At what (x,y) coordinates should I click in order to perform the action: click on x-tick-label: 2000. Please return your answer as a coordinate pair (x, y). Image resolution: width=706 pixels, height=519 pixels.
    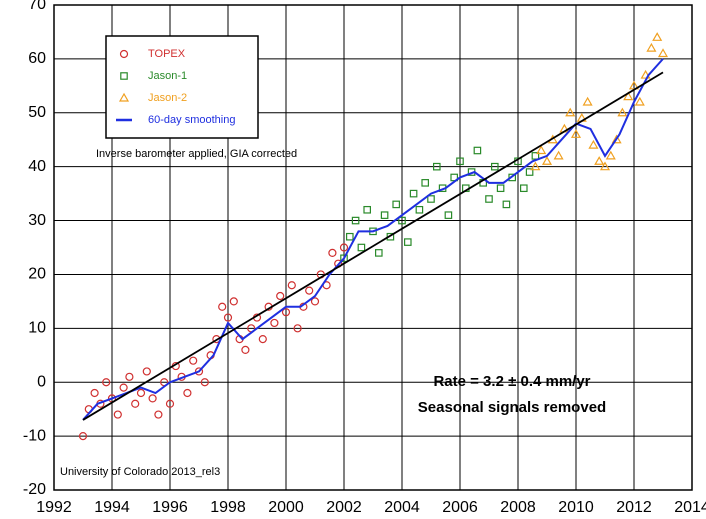
    Looking at the image, I should click on (286, 507).